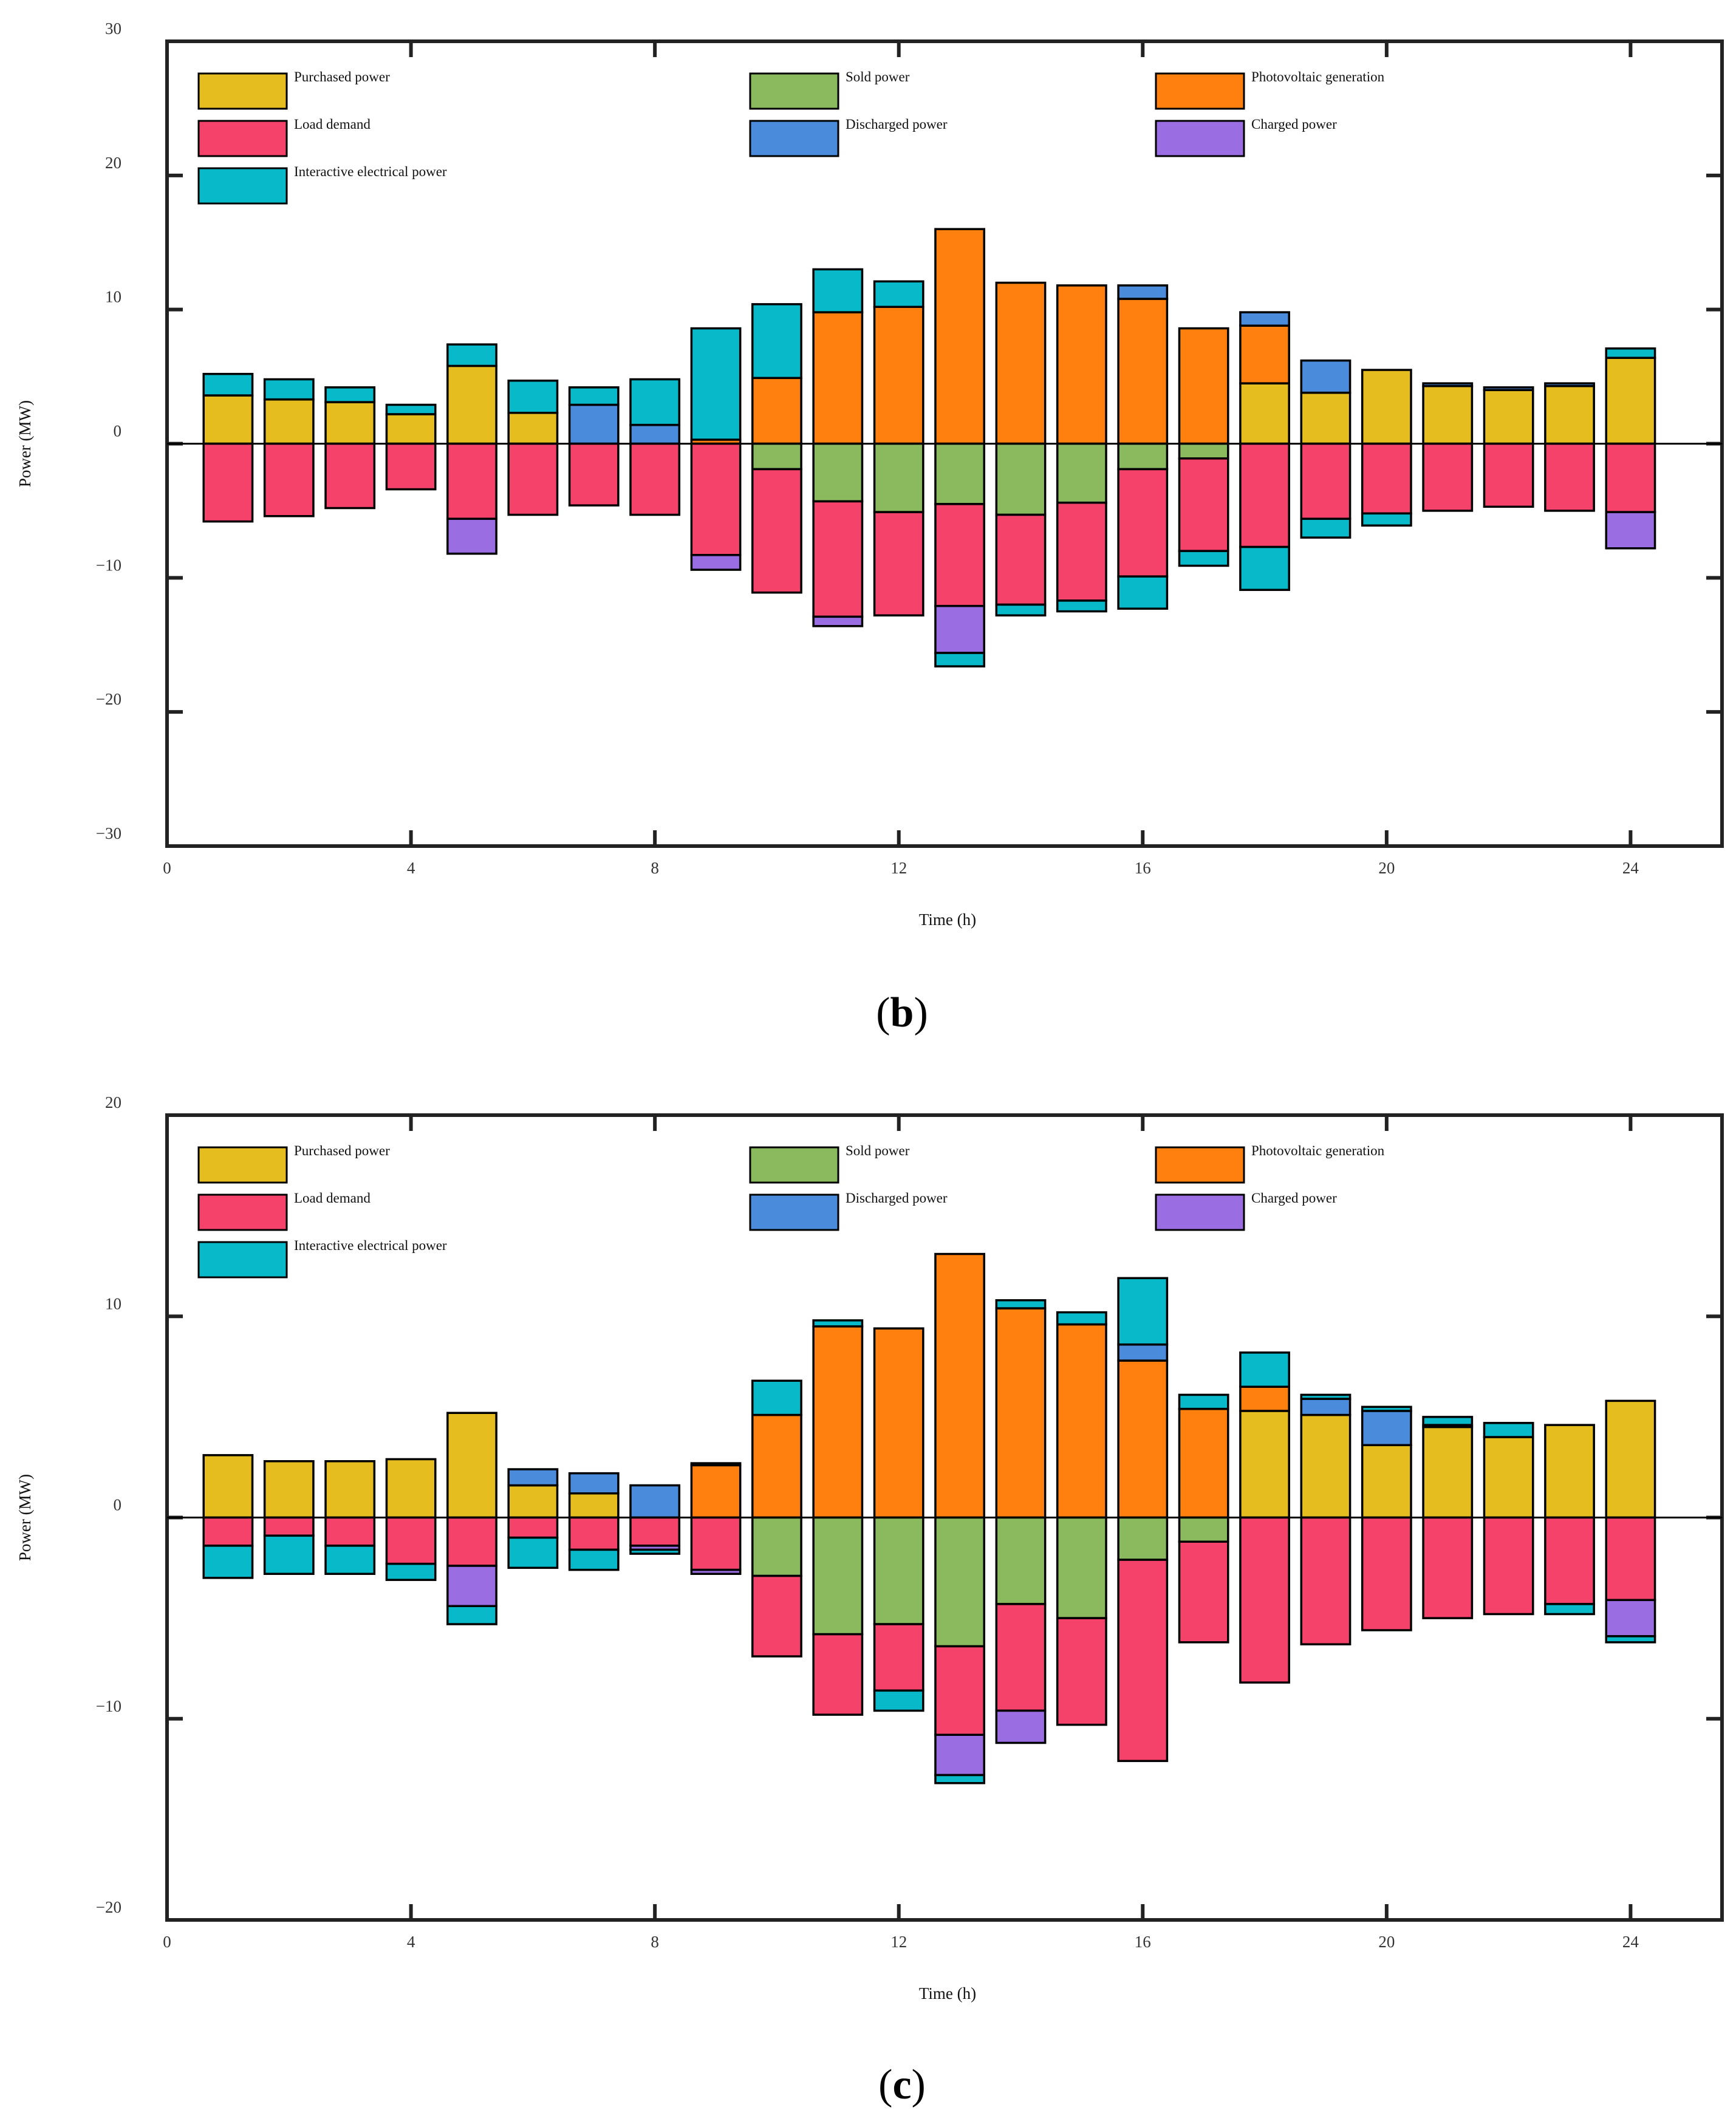  What do you see at coordinates (472, 536) in the screenshot?
I see `bar-charged-h5` at bounding box center [472, 536].